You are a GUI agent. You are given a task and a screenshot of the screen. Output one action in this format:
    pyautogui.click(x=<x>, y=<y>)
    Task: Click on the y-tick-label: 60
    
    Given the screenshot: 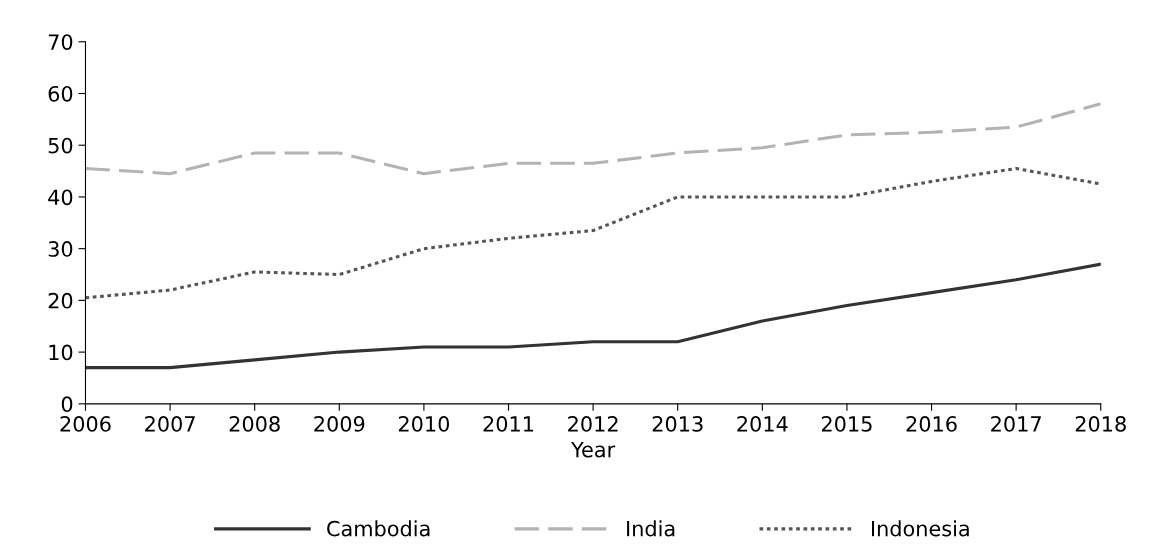 What is the action you would take?
    pyautogui.click(x=60, y=93)
    